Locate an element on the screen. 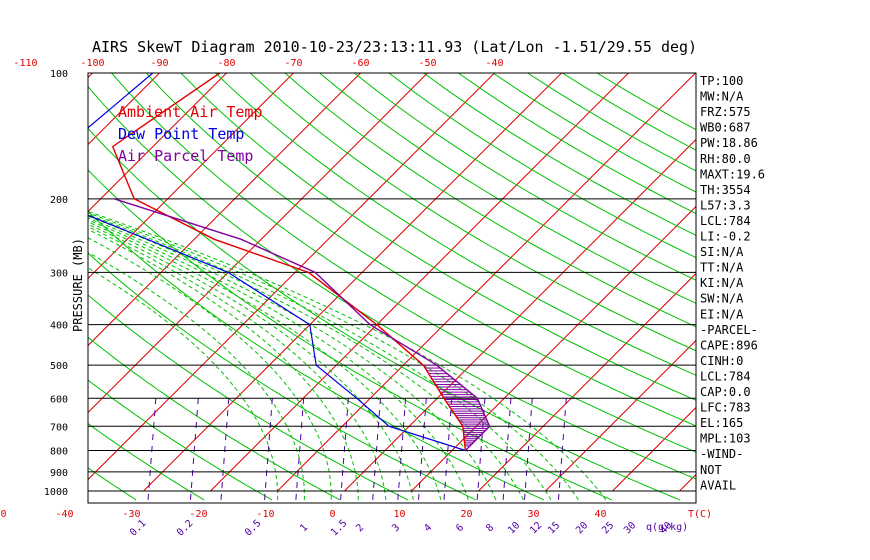  mixing-ratio-label: 8 is located at coordinates (490, 528).